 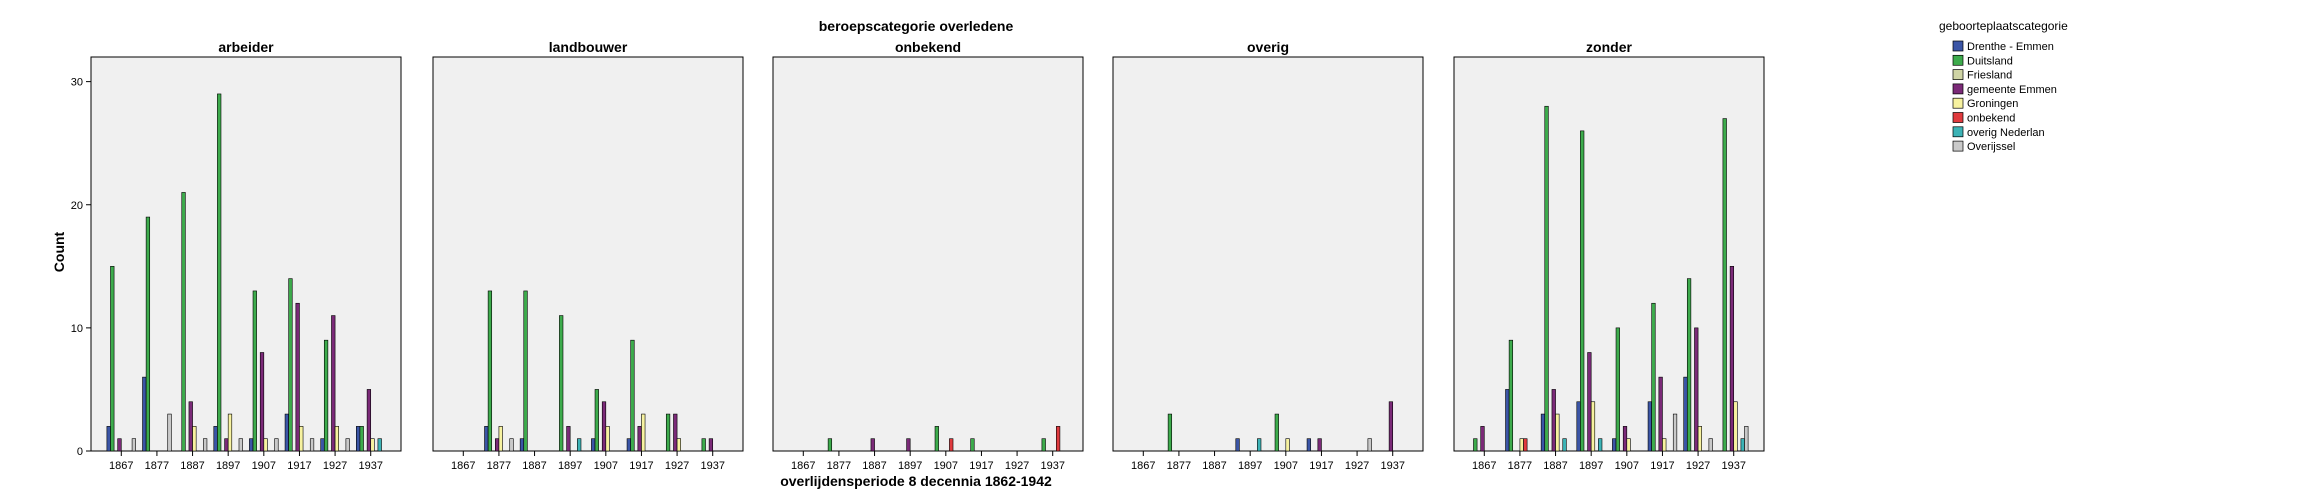 I want to click on bar-landbouwer-1927-Groningen, so click(x=678, y=445).